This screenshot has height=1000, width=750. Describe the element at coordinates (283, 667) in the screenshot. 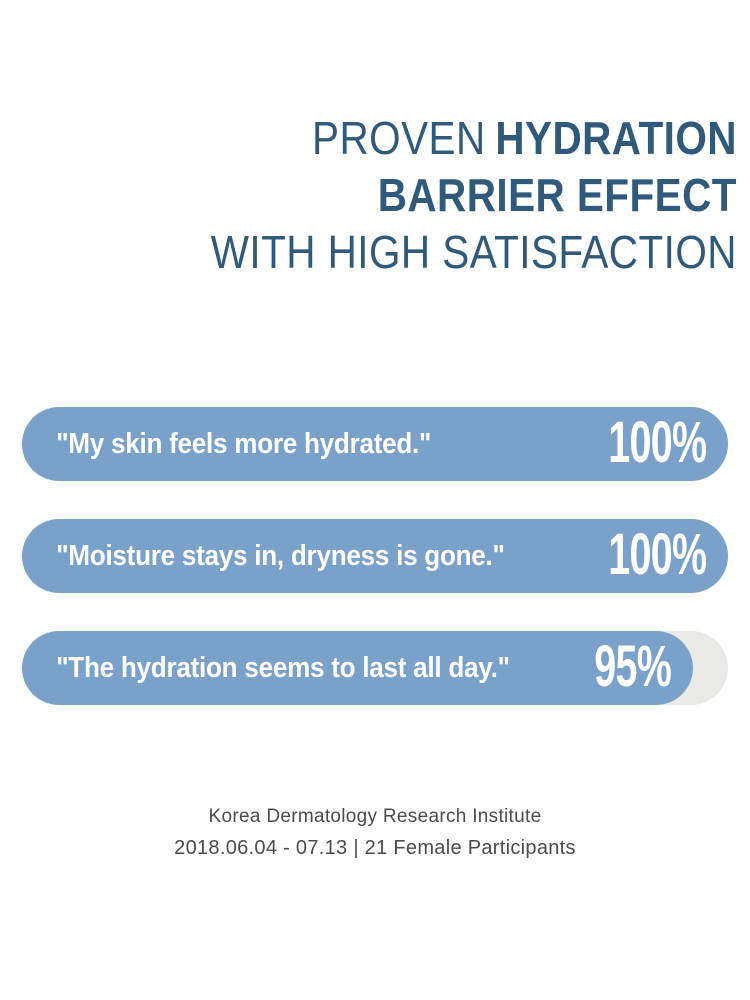

I see `bar-label: "The hydration seems to last all day."` at that location.